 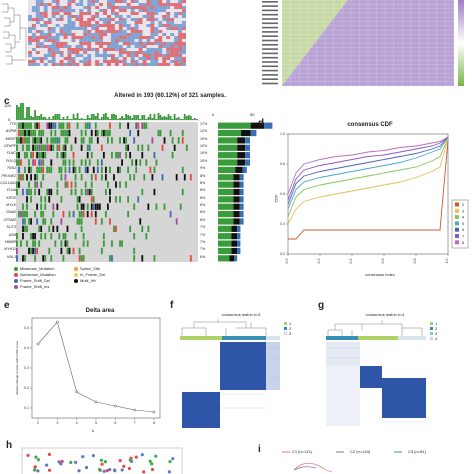 What do you see at coordinates (203, 256) in the screenshot?
I see `percent-label: 6%` at bounding box center [203, 256].